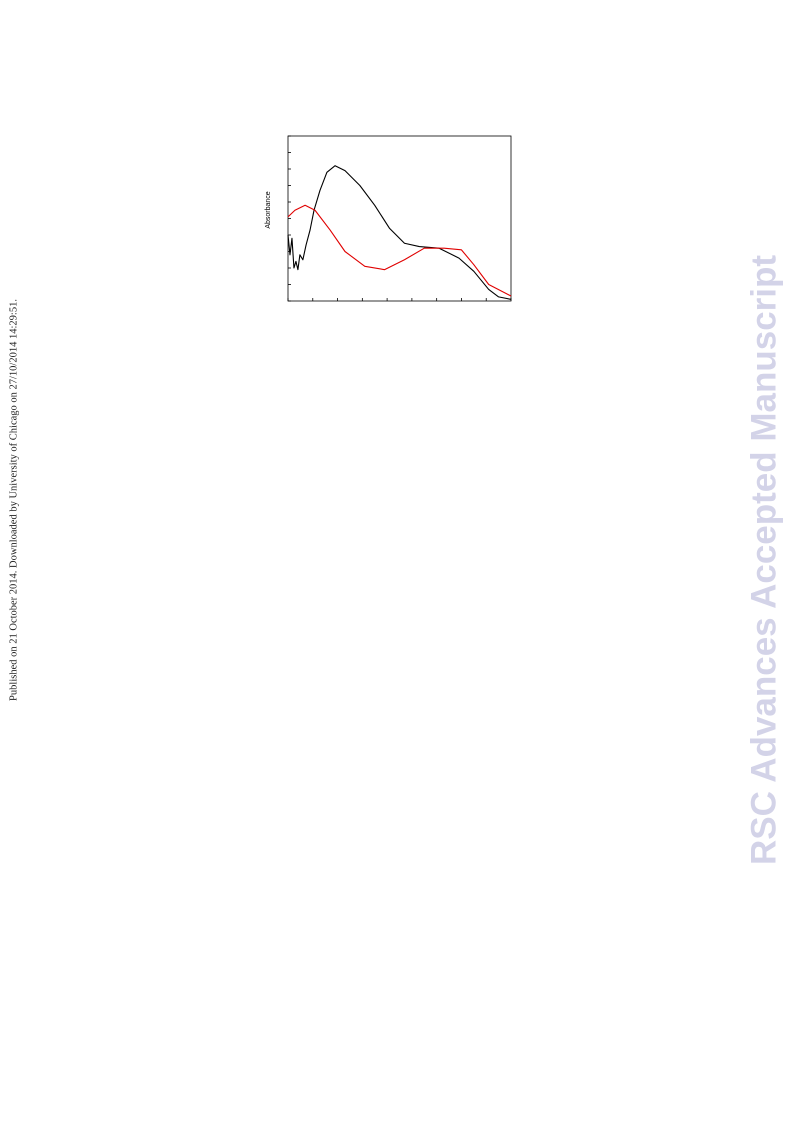 Image resolution: width=793 pixels, height=1121 pixels. I want to click on y-axis-label: Absorbance, so click(268, 209).